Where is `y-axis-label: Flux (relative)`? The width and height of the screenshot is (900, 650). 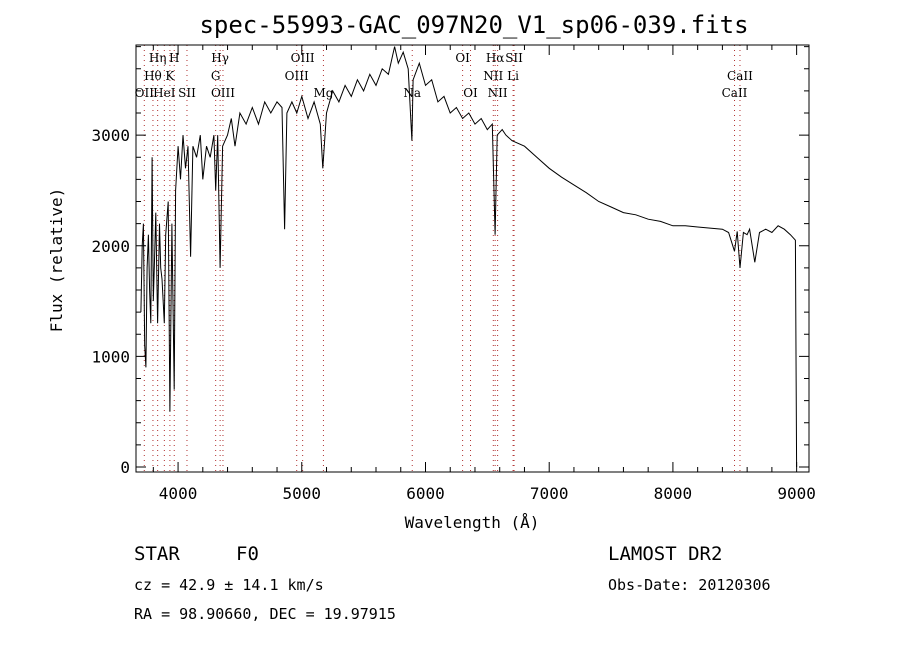 y-axis-label: Flux (relative) is located at coordinates (56, 260).